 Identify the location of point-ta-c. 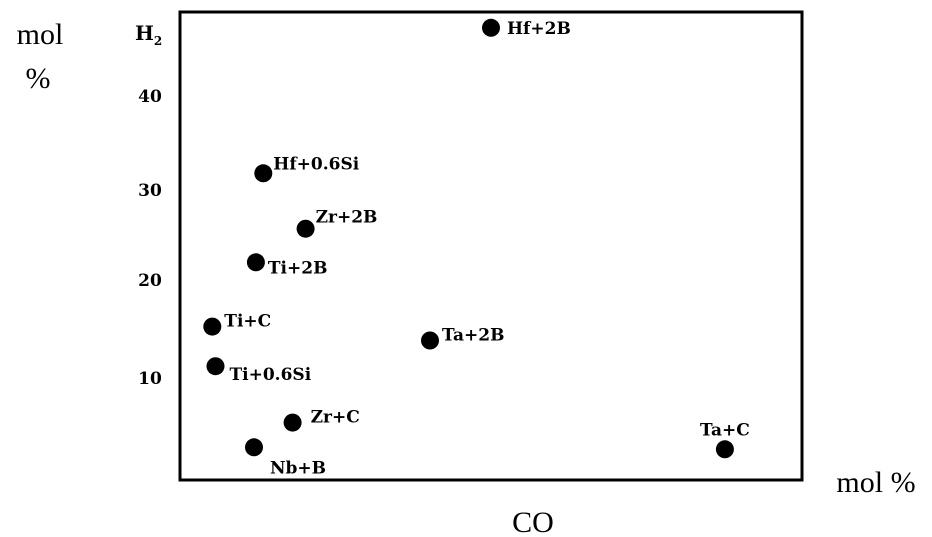
(724, 449).